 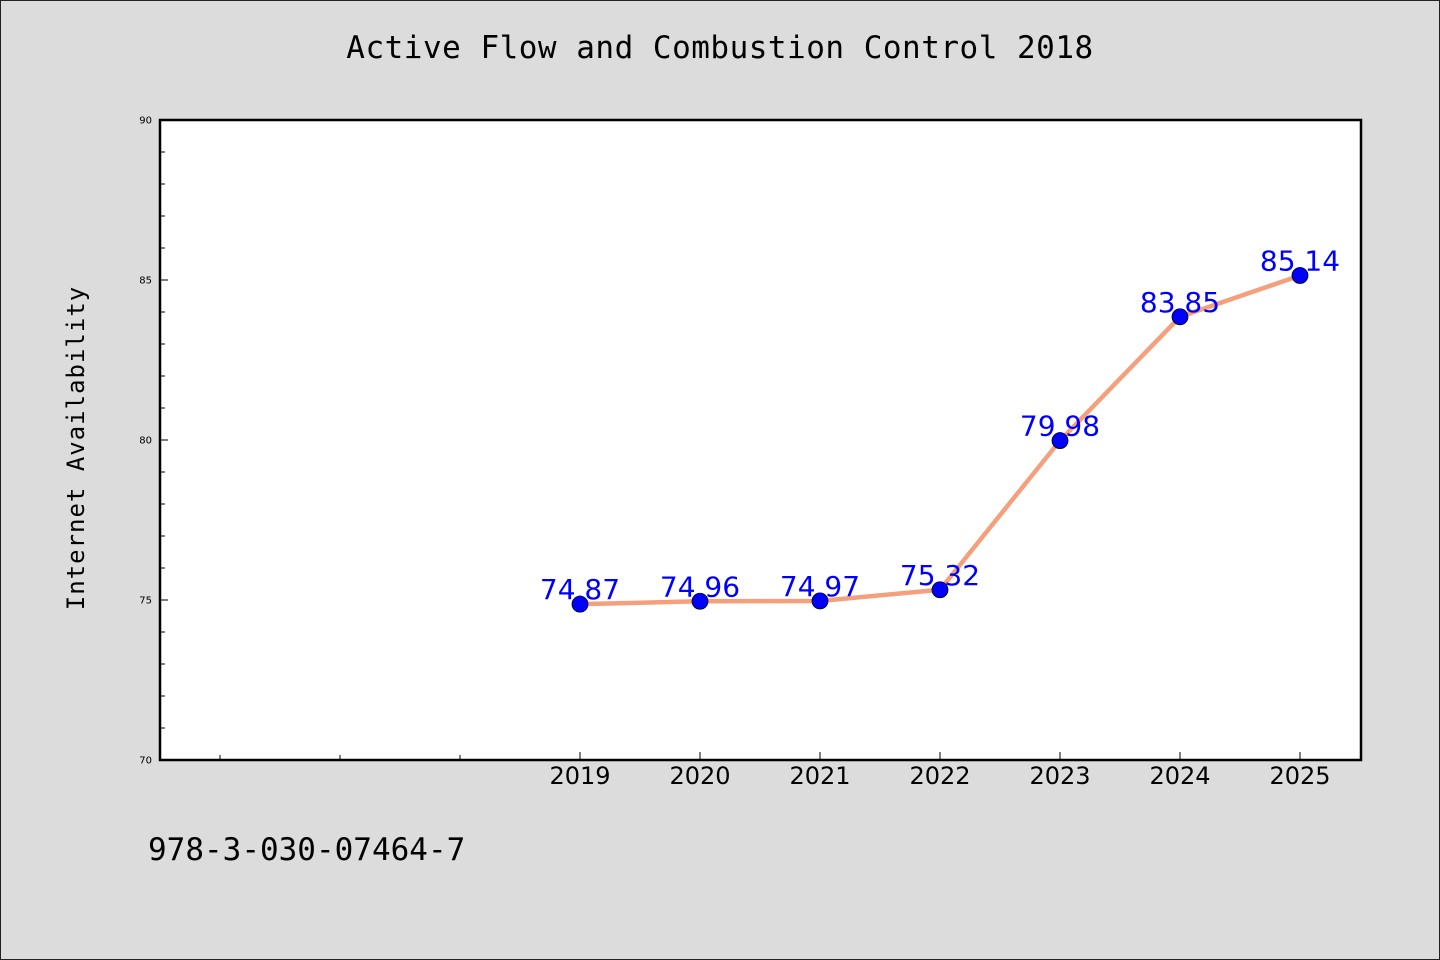 What do you see at coordinates (720, 48) in the screenshot?
I see `chart-title: Active Flow and Combustion Control 2018` at bounding box center [720, 48].